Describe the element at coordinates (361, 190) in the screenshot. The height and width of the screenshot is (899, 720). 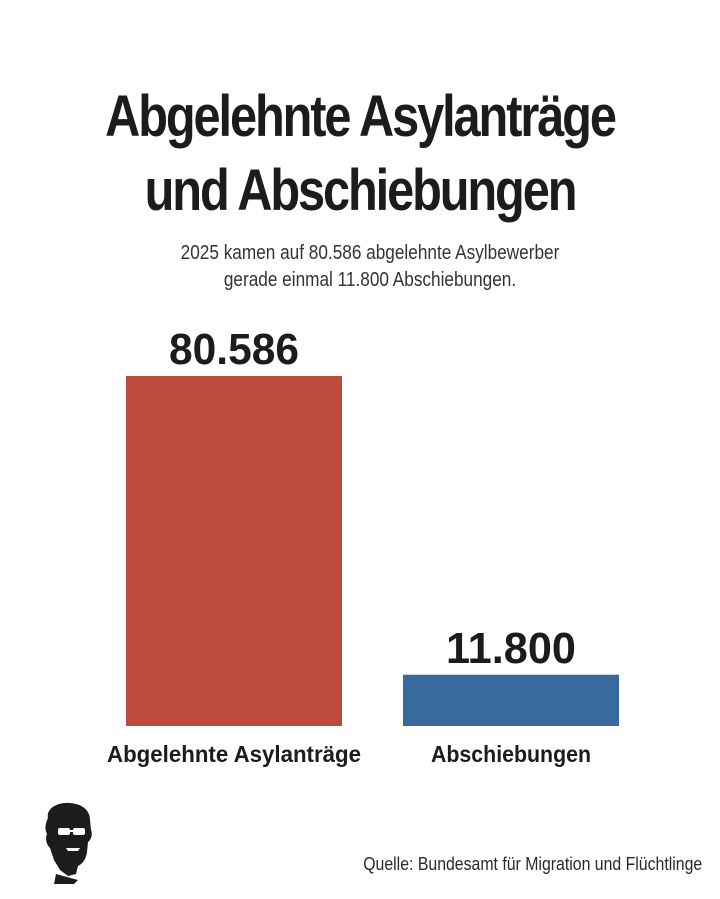
I see `chart-title-line-2: und Abschiebungen` at that location.